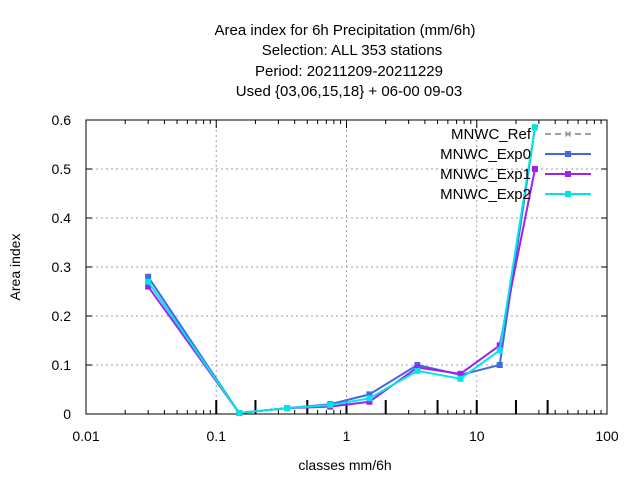  Describe the element at coordinates (349, 71) in the screenshot. I see `chart-title-line-3: Period: 20211209-20211229` at that location.